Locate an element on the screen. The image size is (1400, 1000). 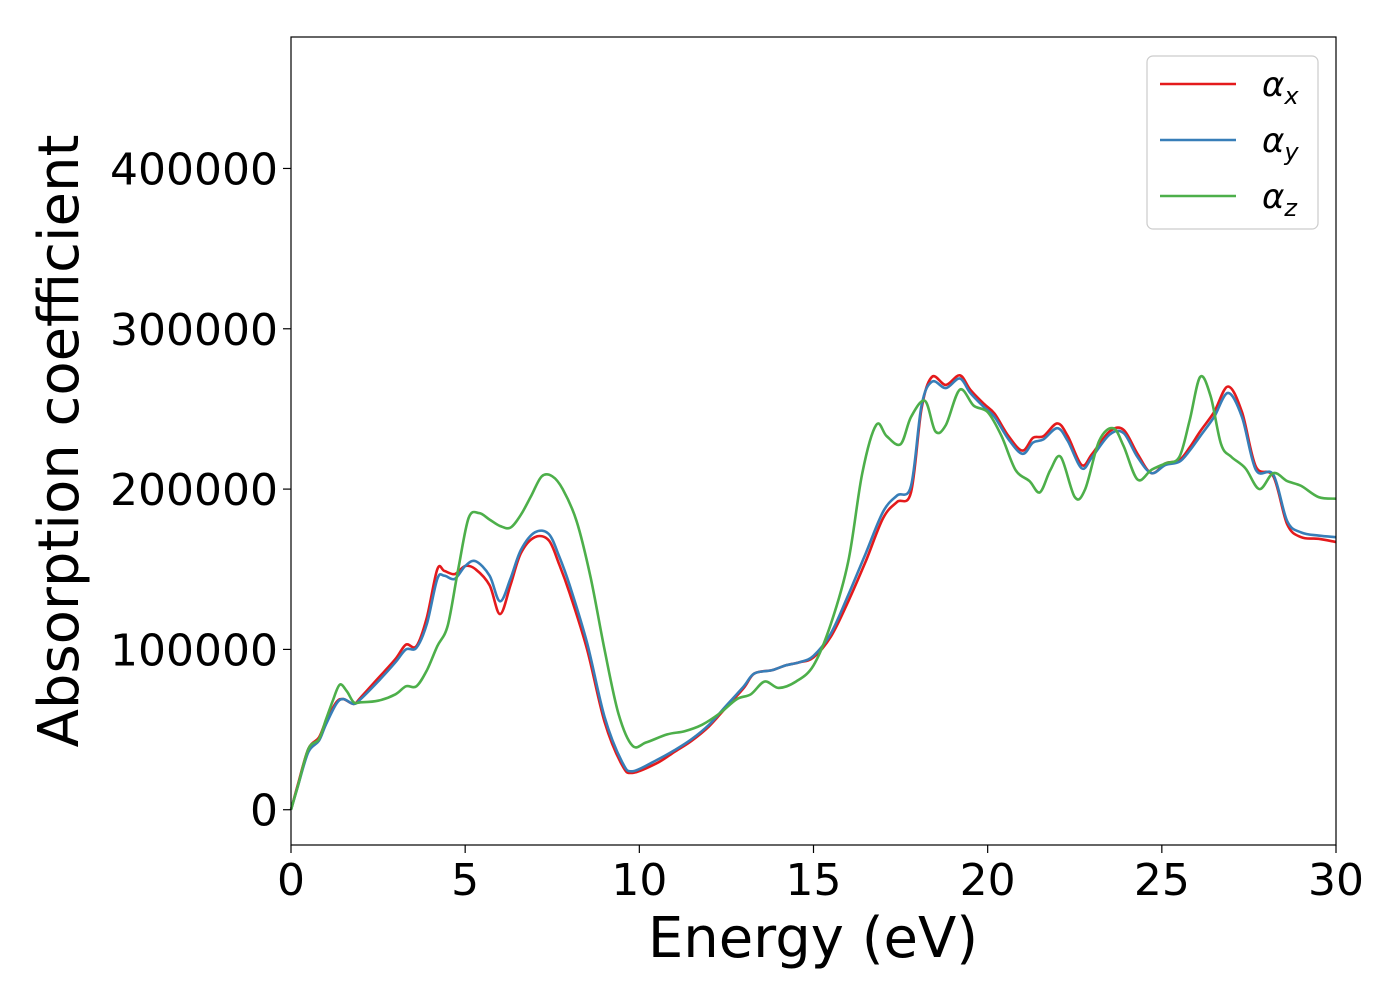
x-axis-ticks: 0 5 10 15 20 25 30 is located at coordinates (820, 875).